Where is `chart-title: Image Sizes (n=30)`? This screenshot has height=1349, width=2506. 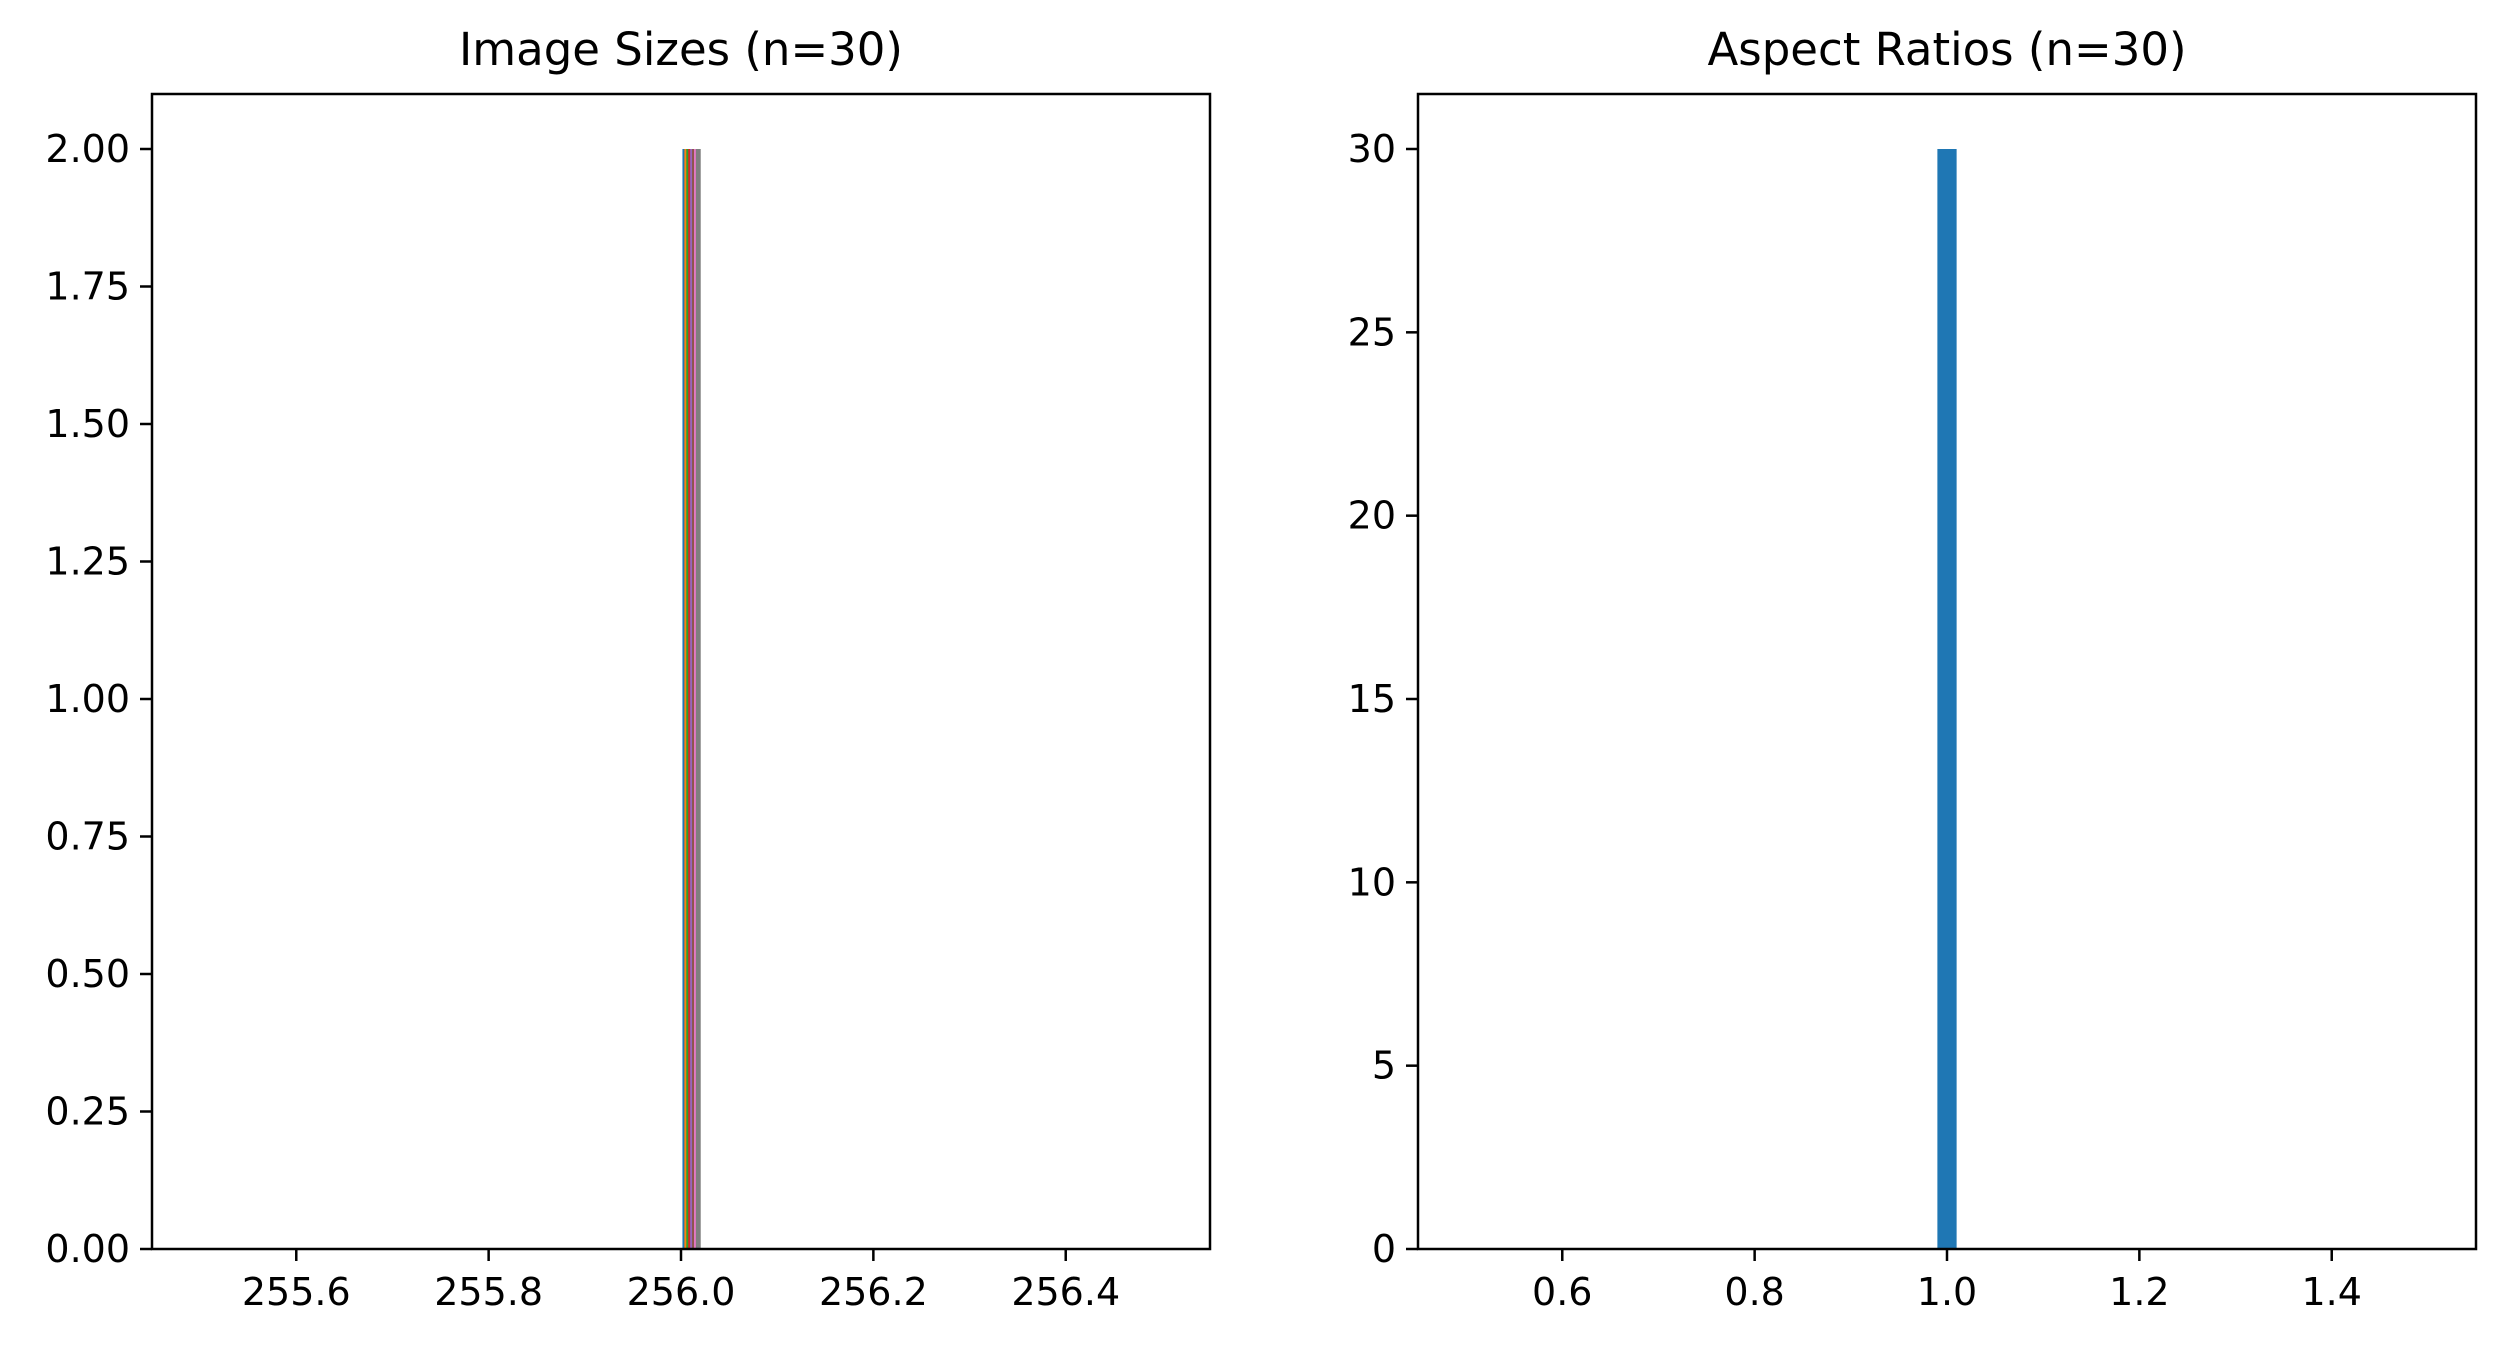
chart-title: Image Sizes (n=30) is located at coordinates (681, 49).